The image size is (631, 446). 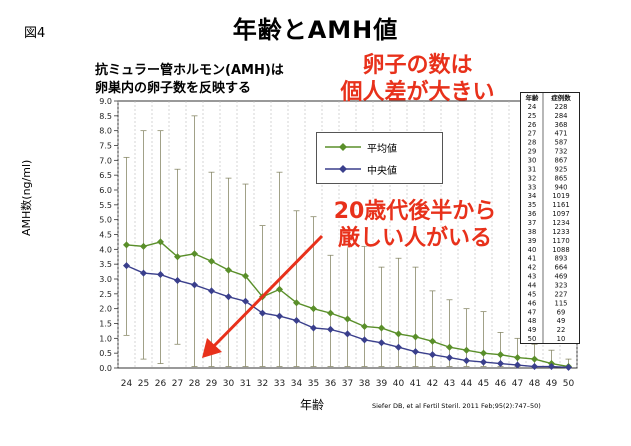 What do you see at coordinates (365, 384) in the screenshot?
I see `x-tick-label: 38` at bounding box center [365, 384].